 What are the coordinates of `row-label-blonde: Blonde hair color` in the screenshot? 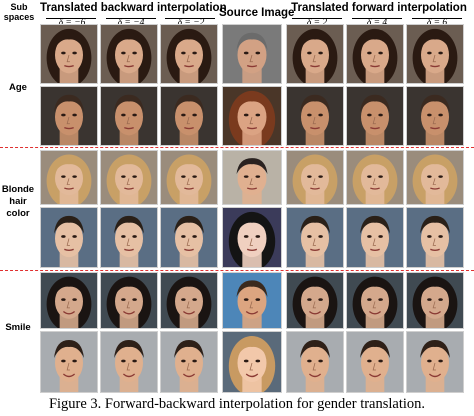 It's located at (18, 201).